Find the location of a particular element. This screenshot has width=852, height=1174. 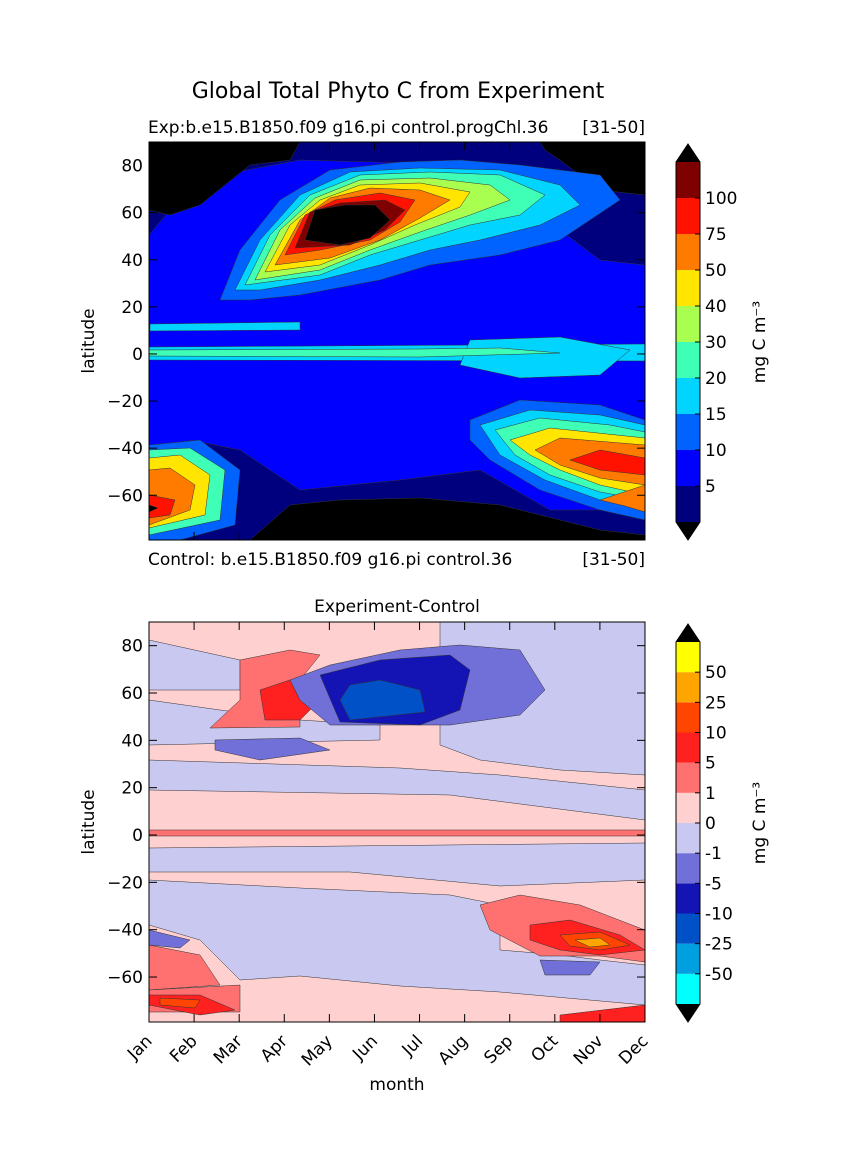

colorbar-tick-label: -5 is located at coordinates (713, 884).